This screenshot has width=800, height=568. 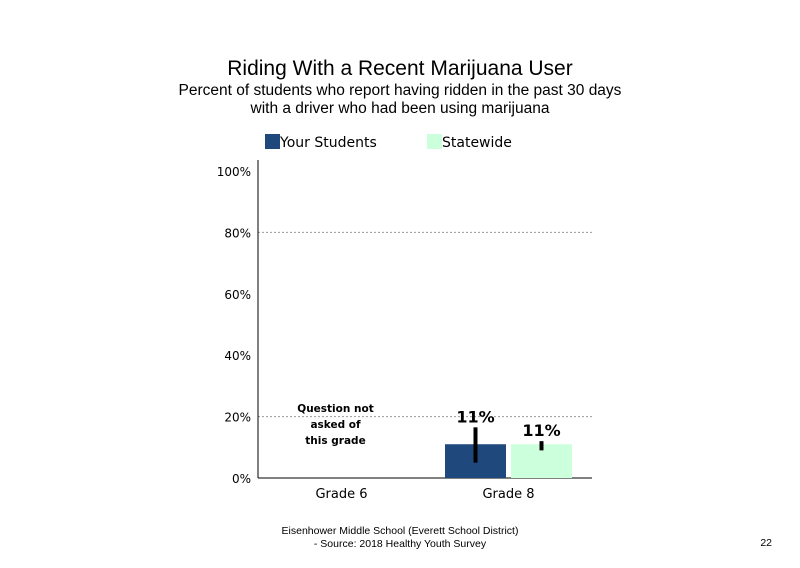 I want to click on y-tick-label: 20%, so click(x=237, y=418).